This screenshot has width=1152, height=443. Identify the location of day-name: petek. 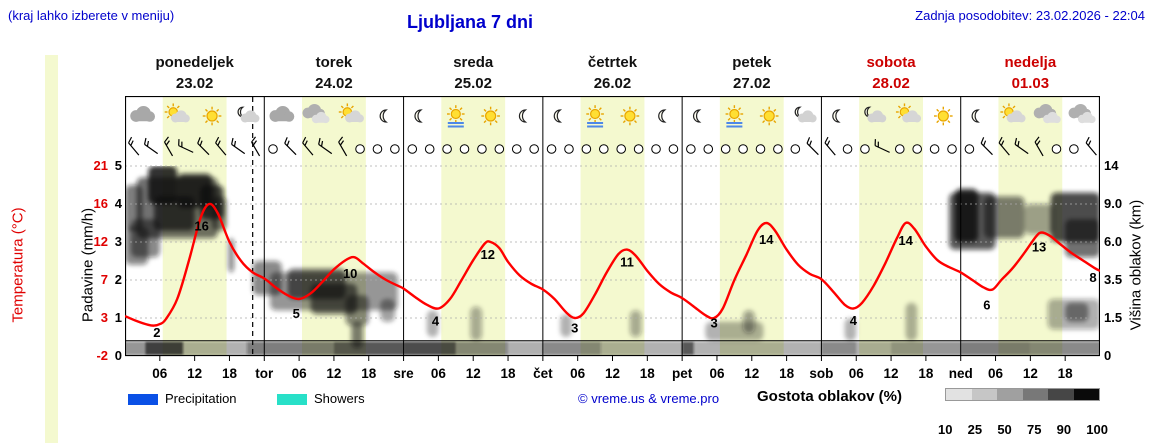
(752, 62).